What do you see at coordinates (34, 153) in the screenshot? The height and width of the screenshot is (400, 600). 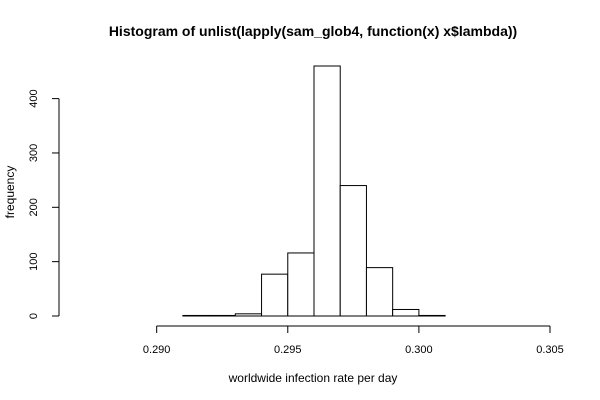 I see `y-tick-label: 300` at bounding box center [34, 153].